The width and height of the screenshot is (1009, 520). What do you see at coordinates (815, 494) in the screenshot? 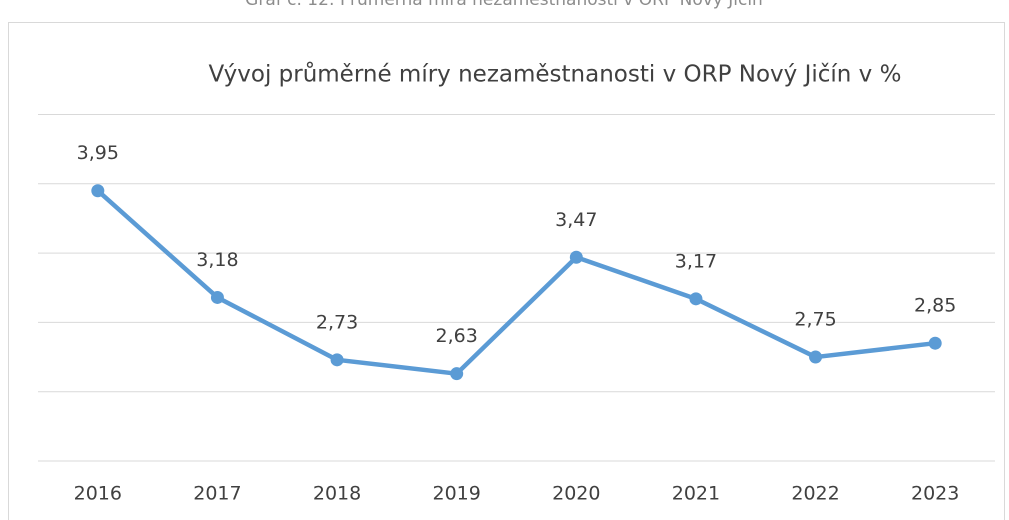
I see `x-tick-label: 2022` at bounding box center [815, 494].